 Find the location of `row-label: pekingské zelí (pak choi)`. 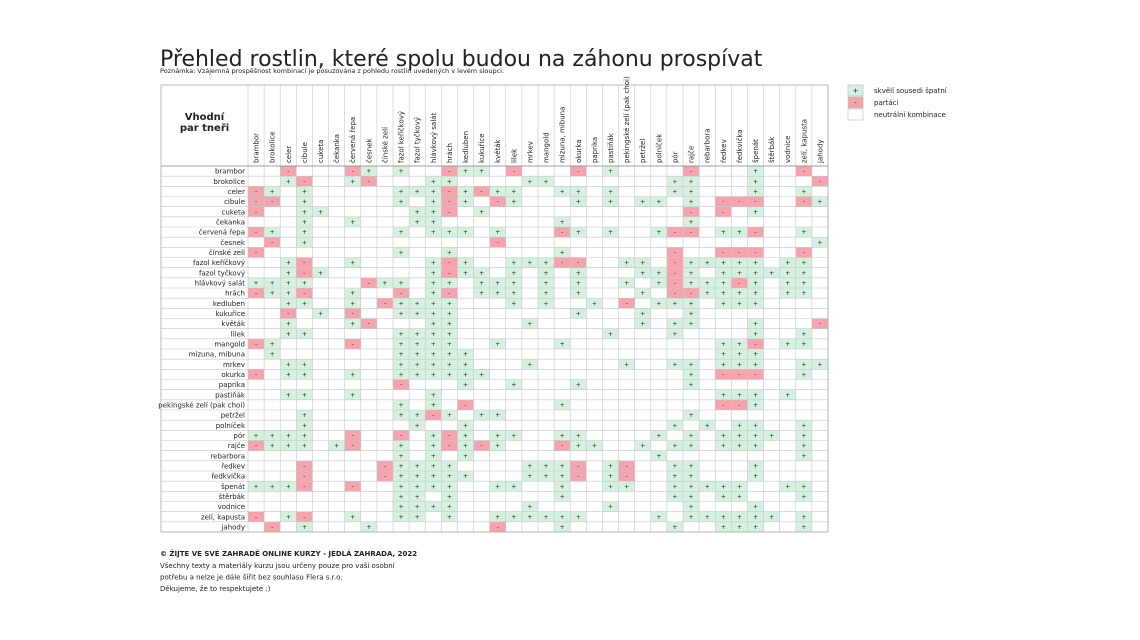

row-label: pekingské zelí (pak choi) is located at coordinates (201, 405).